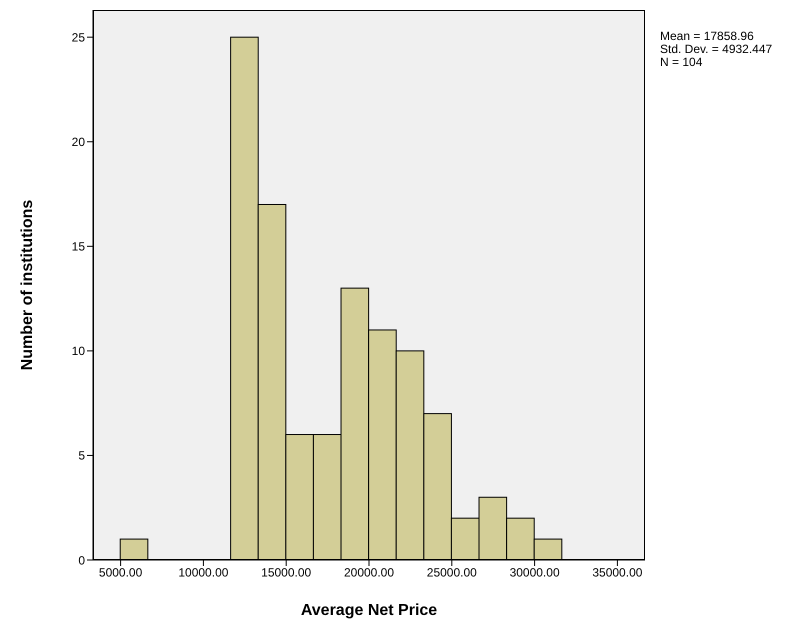 The image size is (795, 634). I want to click on y-tick-label: 10, so click(79, 351).